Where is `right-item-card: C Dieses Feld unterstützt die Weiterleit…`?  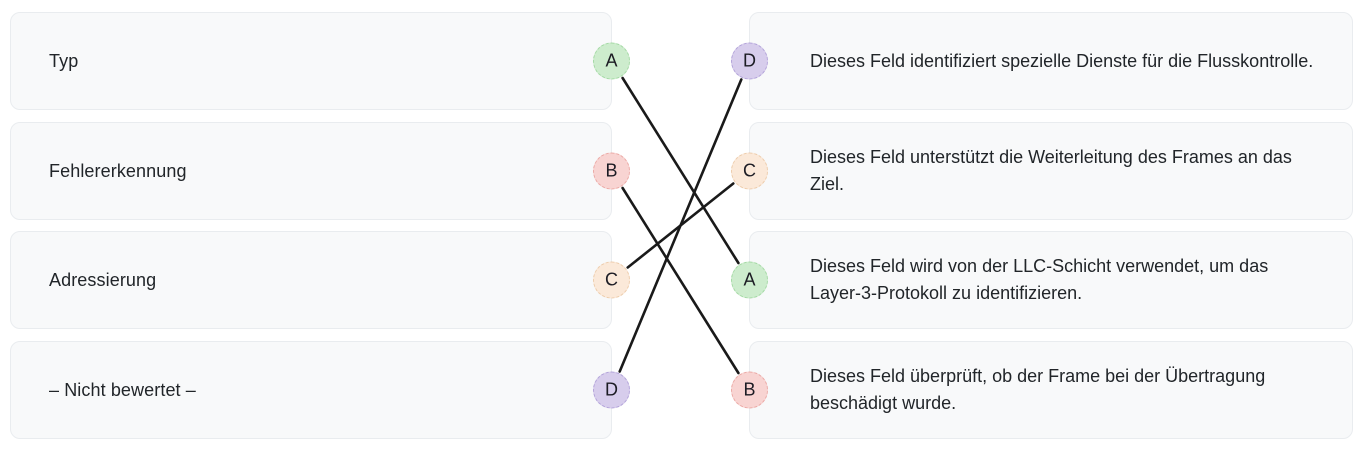 right-item-card: C Dieses Feld unterstützt die Weiterleit… is located at coordinates (1042, 171).